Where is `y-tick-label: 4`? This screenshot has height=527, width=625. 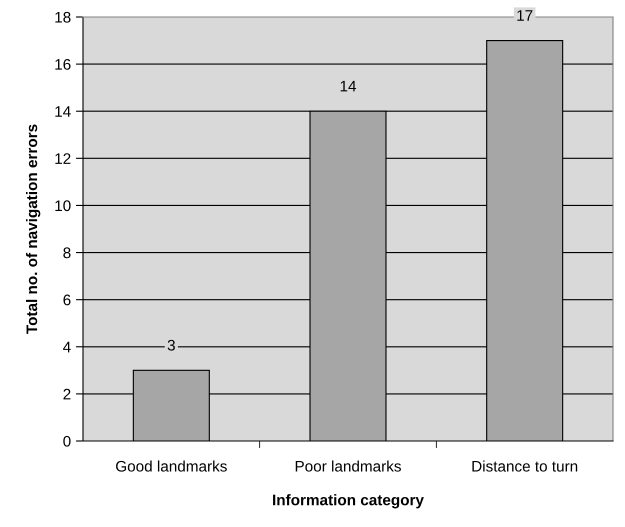
y-tick-label: 4 is located at coordinates (67, 347).